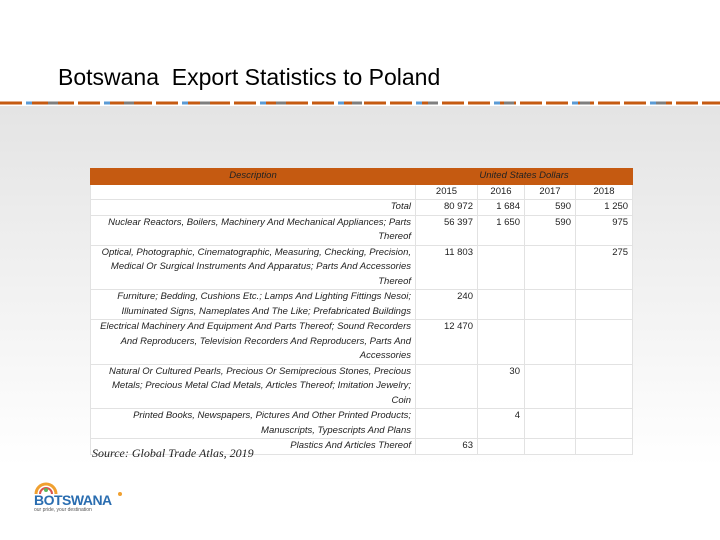  I want to click on data-row: Total 80 972 1 684 590 1 250, so click(362, 207).